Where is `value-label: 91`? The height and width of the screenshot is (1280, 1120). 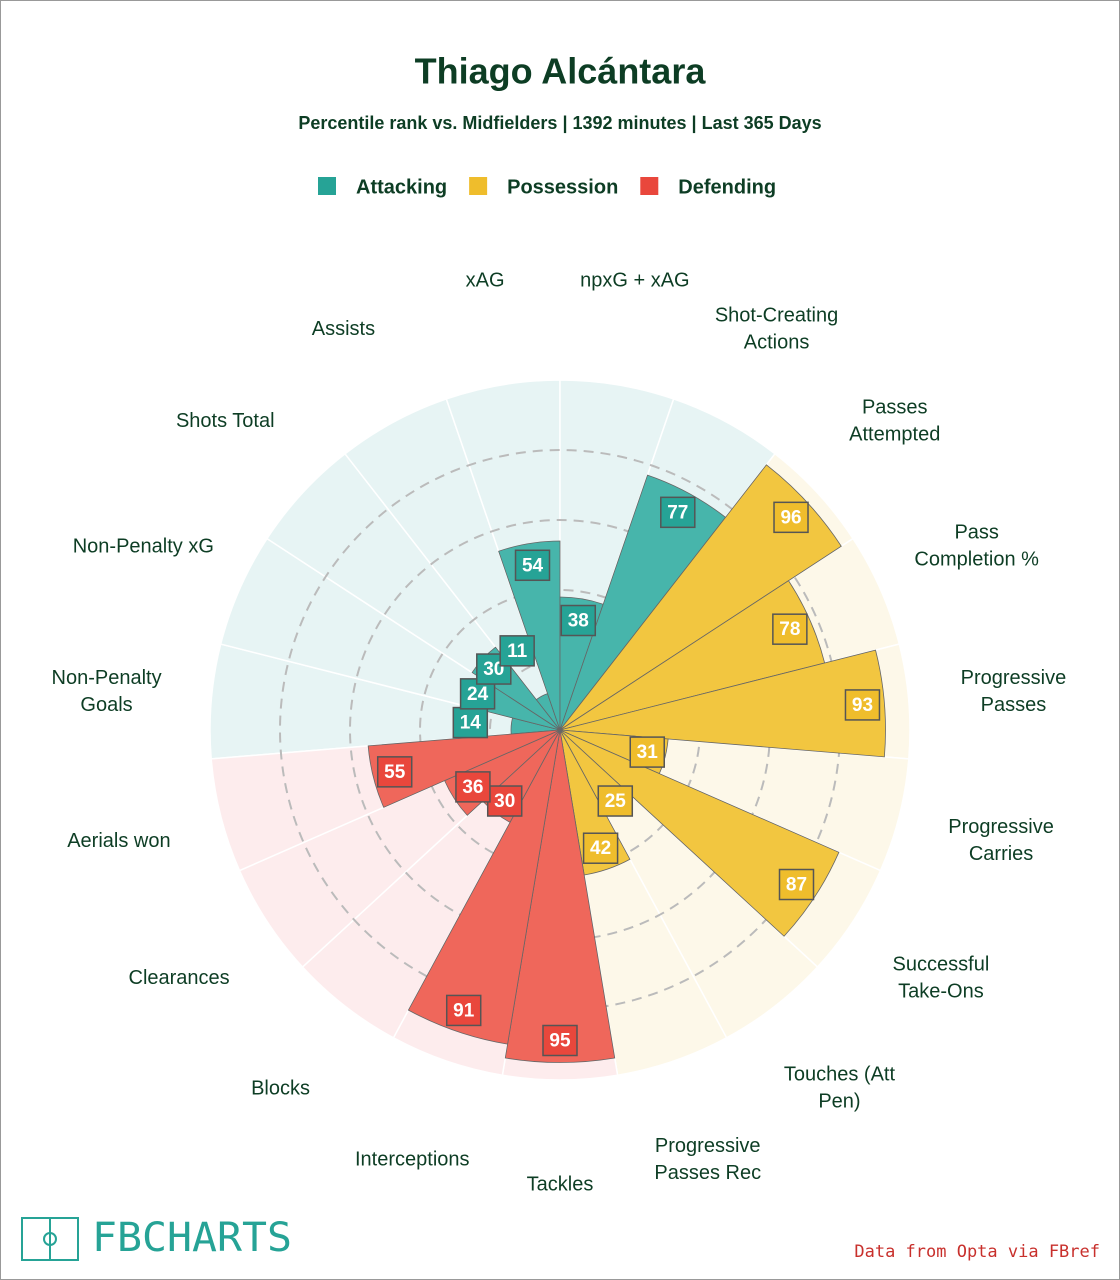 value-label: 91 is located at coordinates (464, 1010).